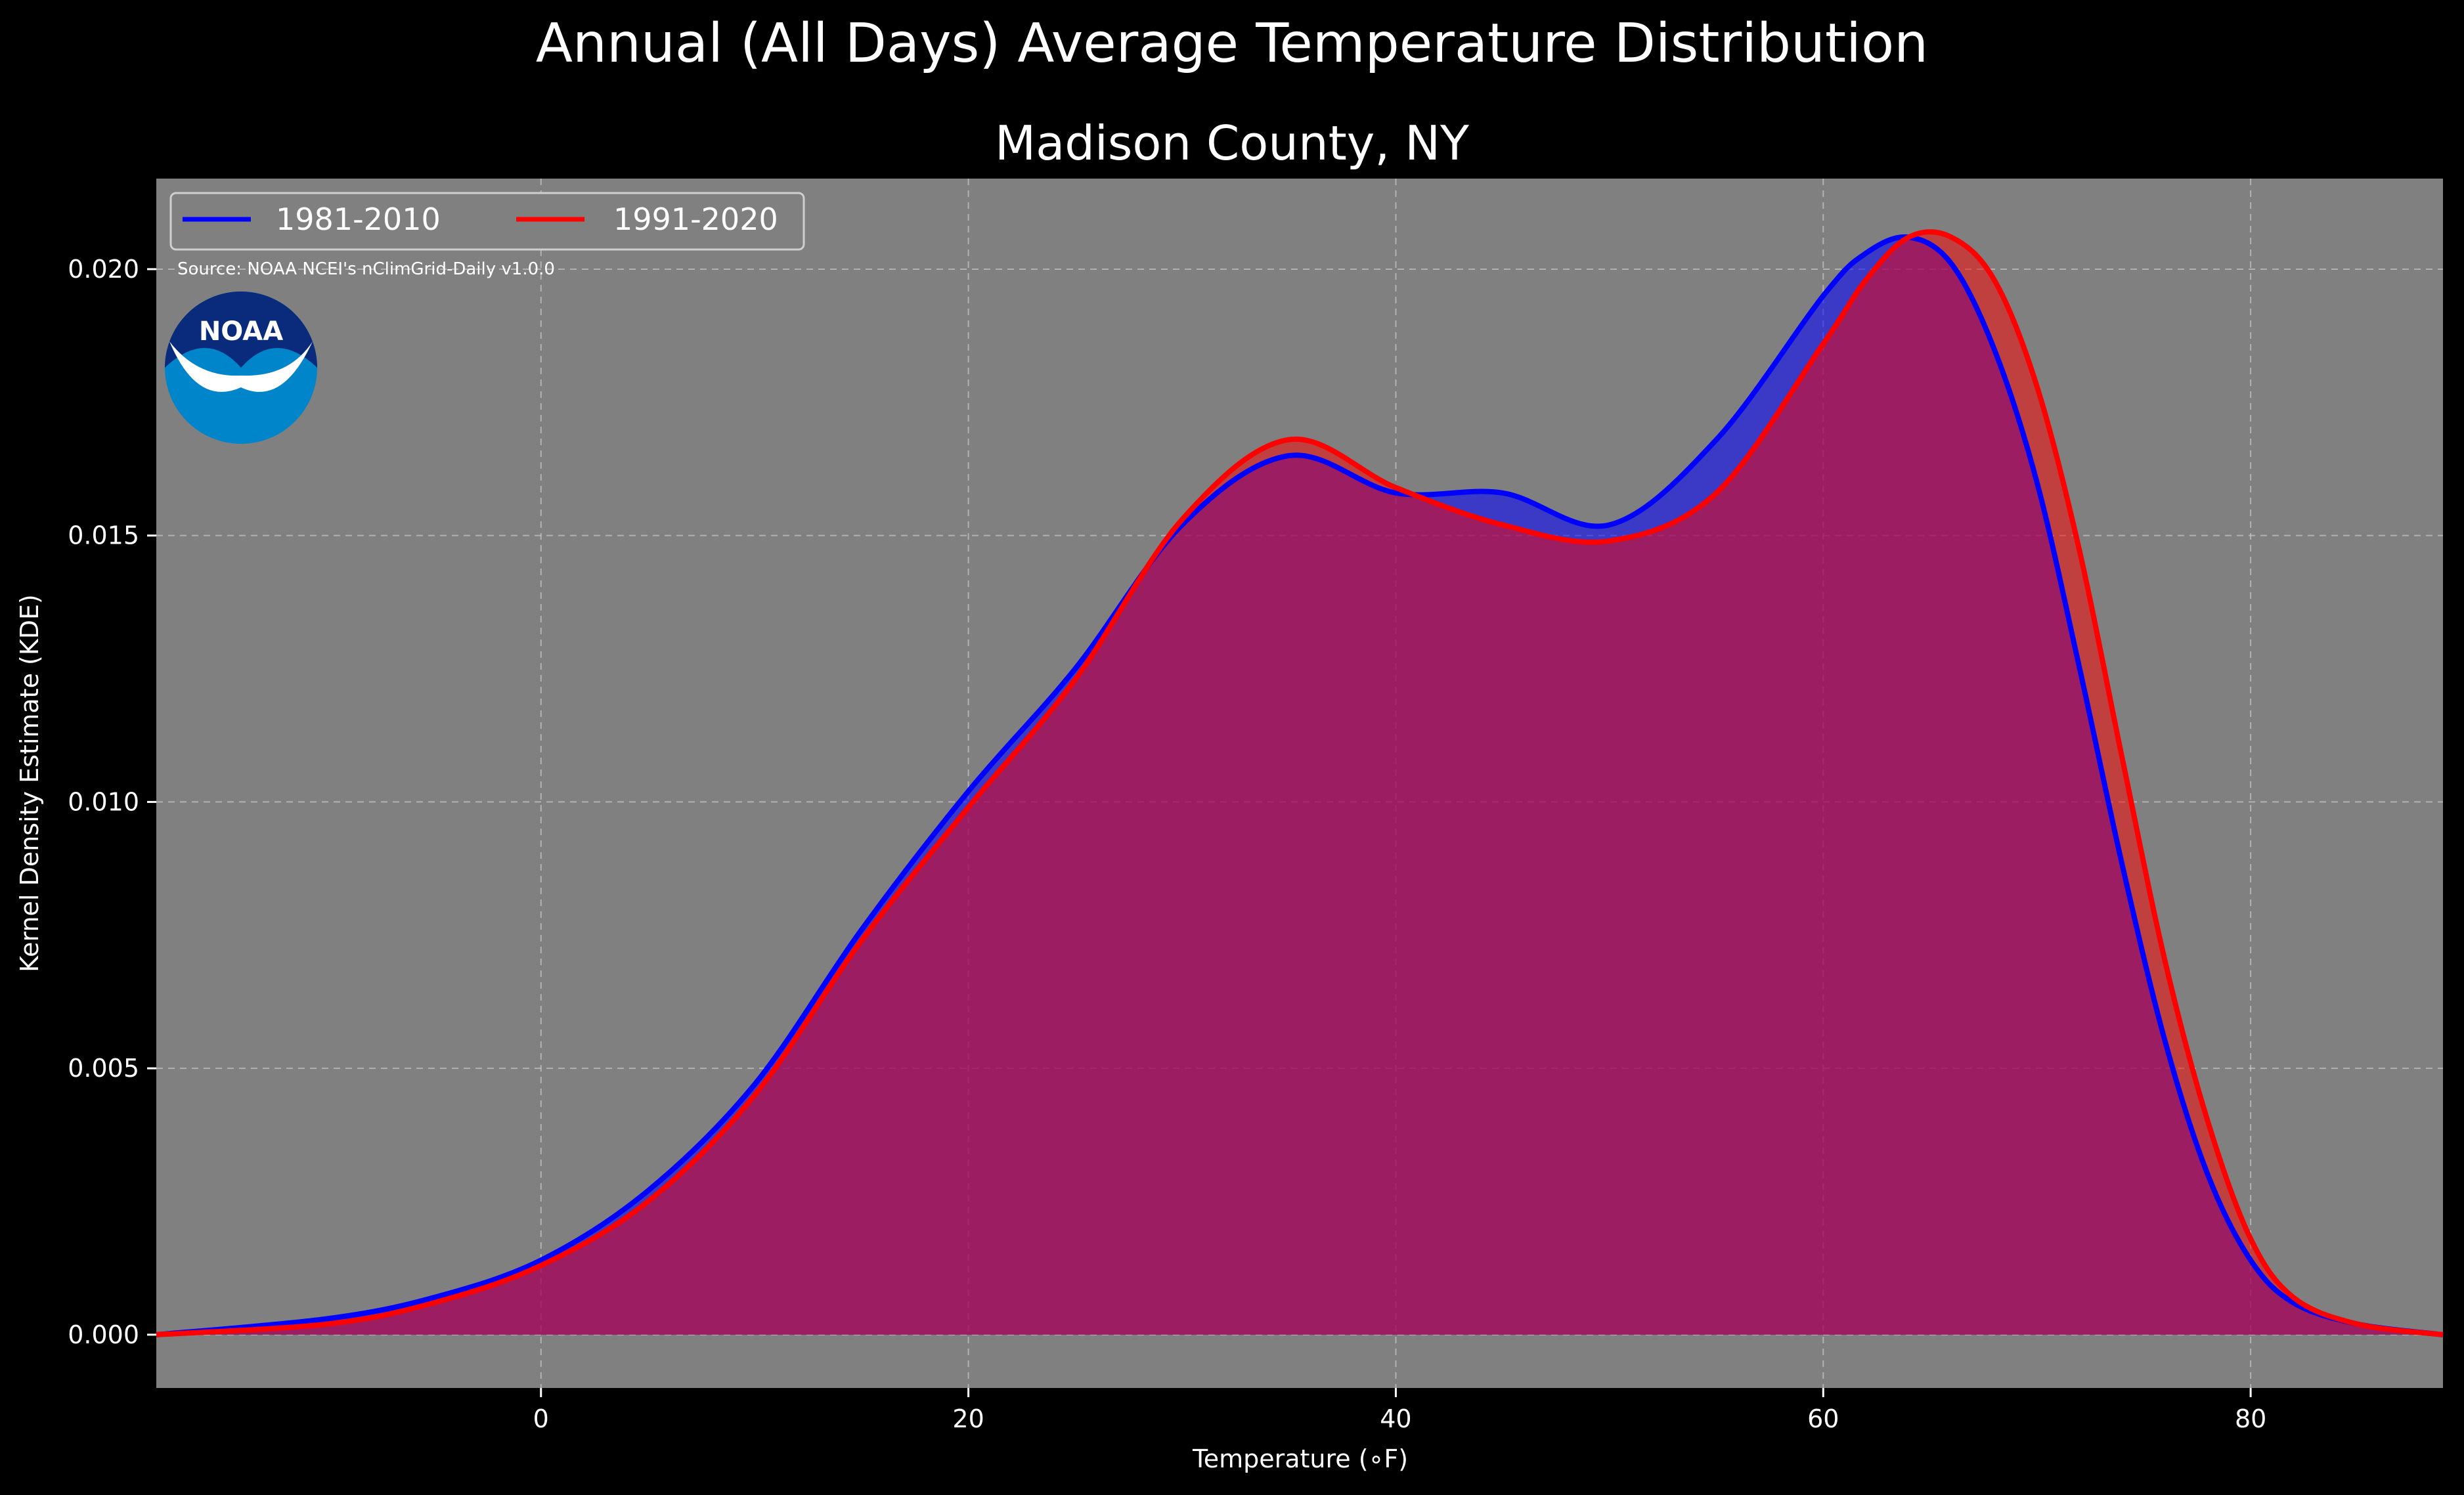 This screenshot has width=2464, height=1495. What do you see at coordinates (541, 1418) in the screenshot?
I see `x-tick-label: 0` at bounding box center [541, 1418].